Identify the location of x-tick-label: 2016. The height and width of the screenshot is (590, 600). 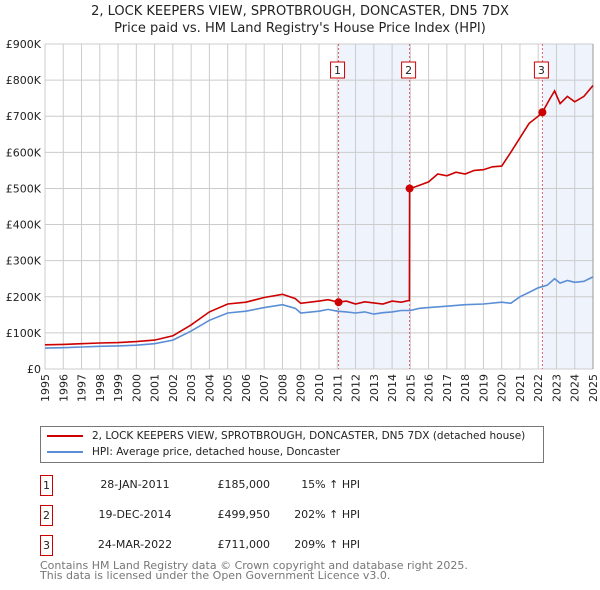
(429, 388).